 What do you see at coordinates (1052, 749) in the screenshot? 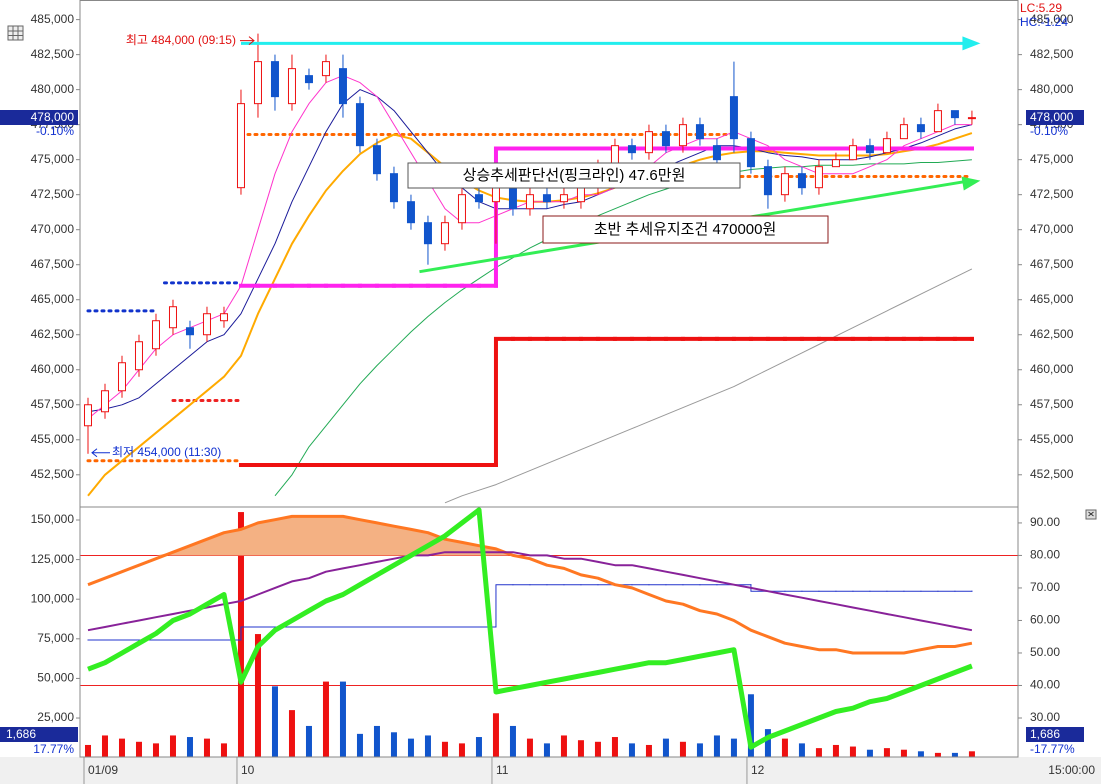
I see `pct-label: -17.77%` at bounding box center [1052, 749].